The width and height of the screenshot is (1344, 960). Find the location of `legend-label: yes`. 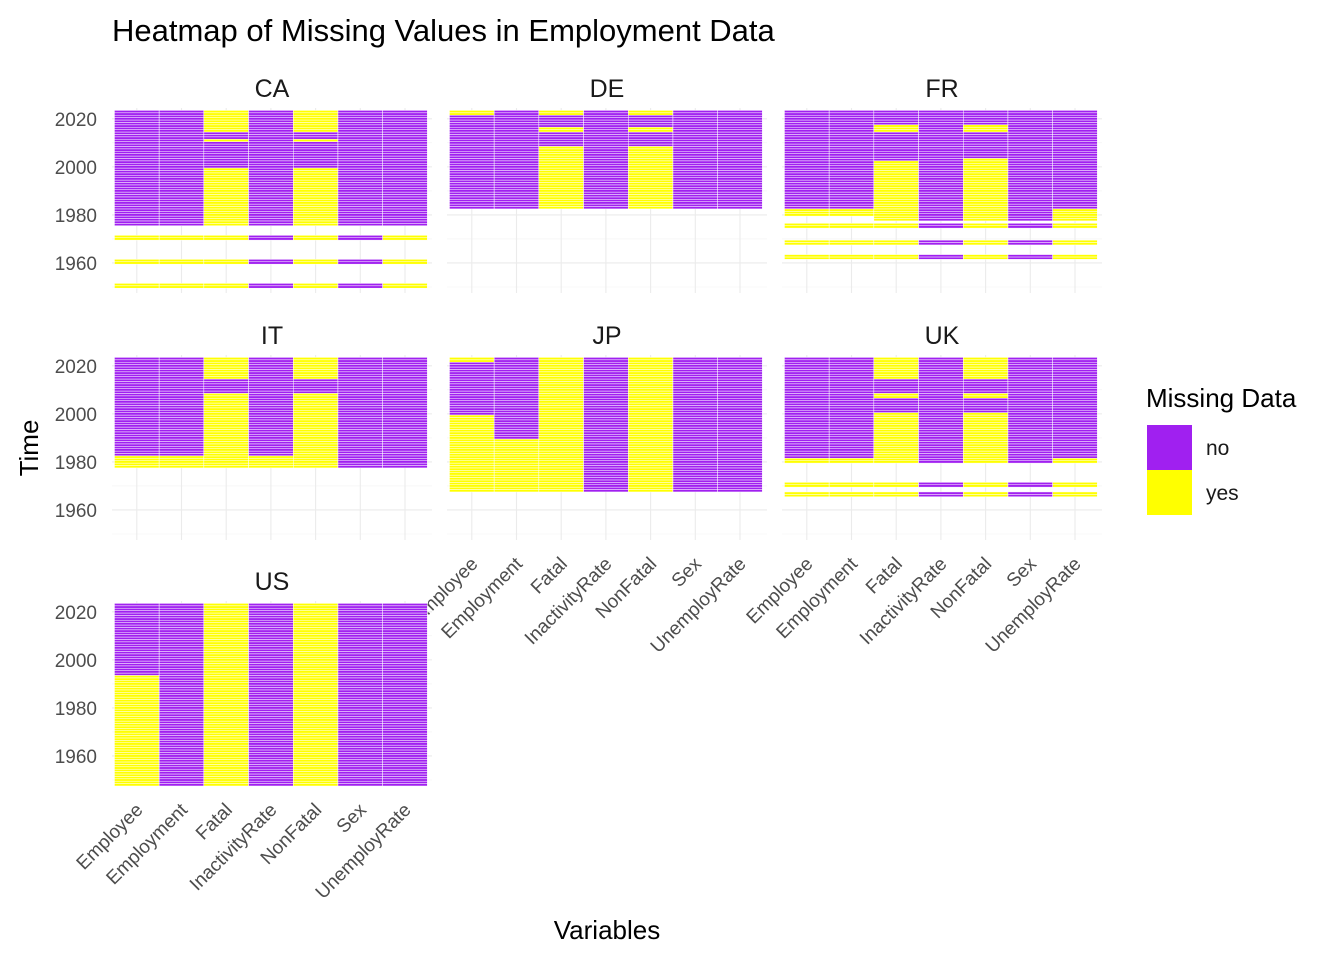

legend-label: yes is located at coordinates (1222, 493).